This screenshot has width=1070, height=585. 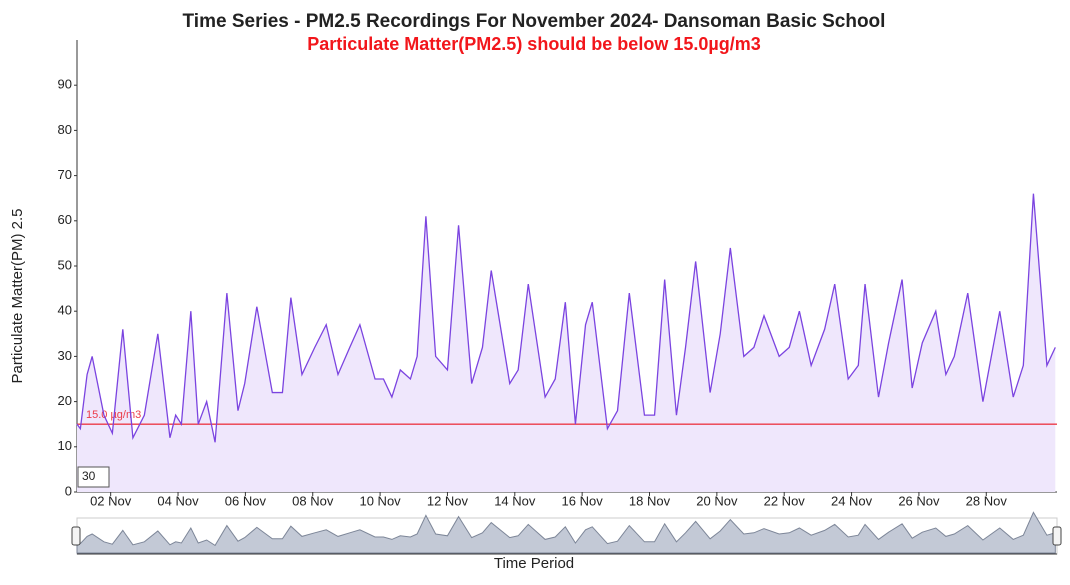 I want to click on y-tick-label: 80, so click(x=65, y=129).